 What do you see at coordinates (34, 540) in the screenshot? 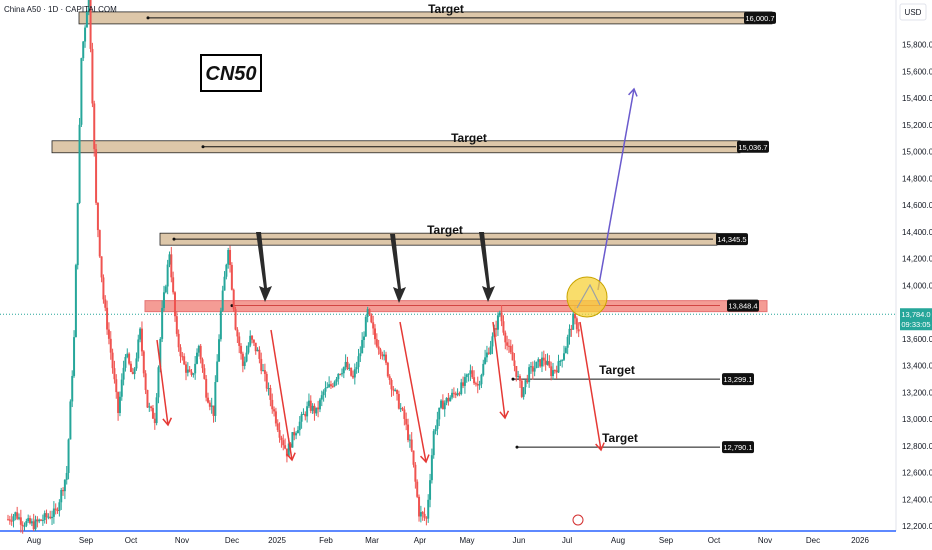
I see `x-tick-label: Aug` at bounding box center [34, 540].